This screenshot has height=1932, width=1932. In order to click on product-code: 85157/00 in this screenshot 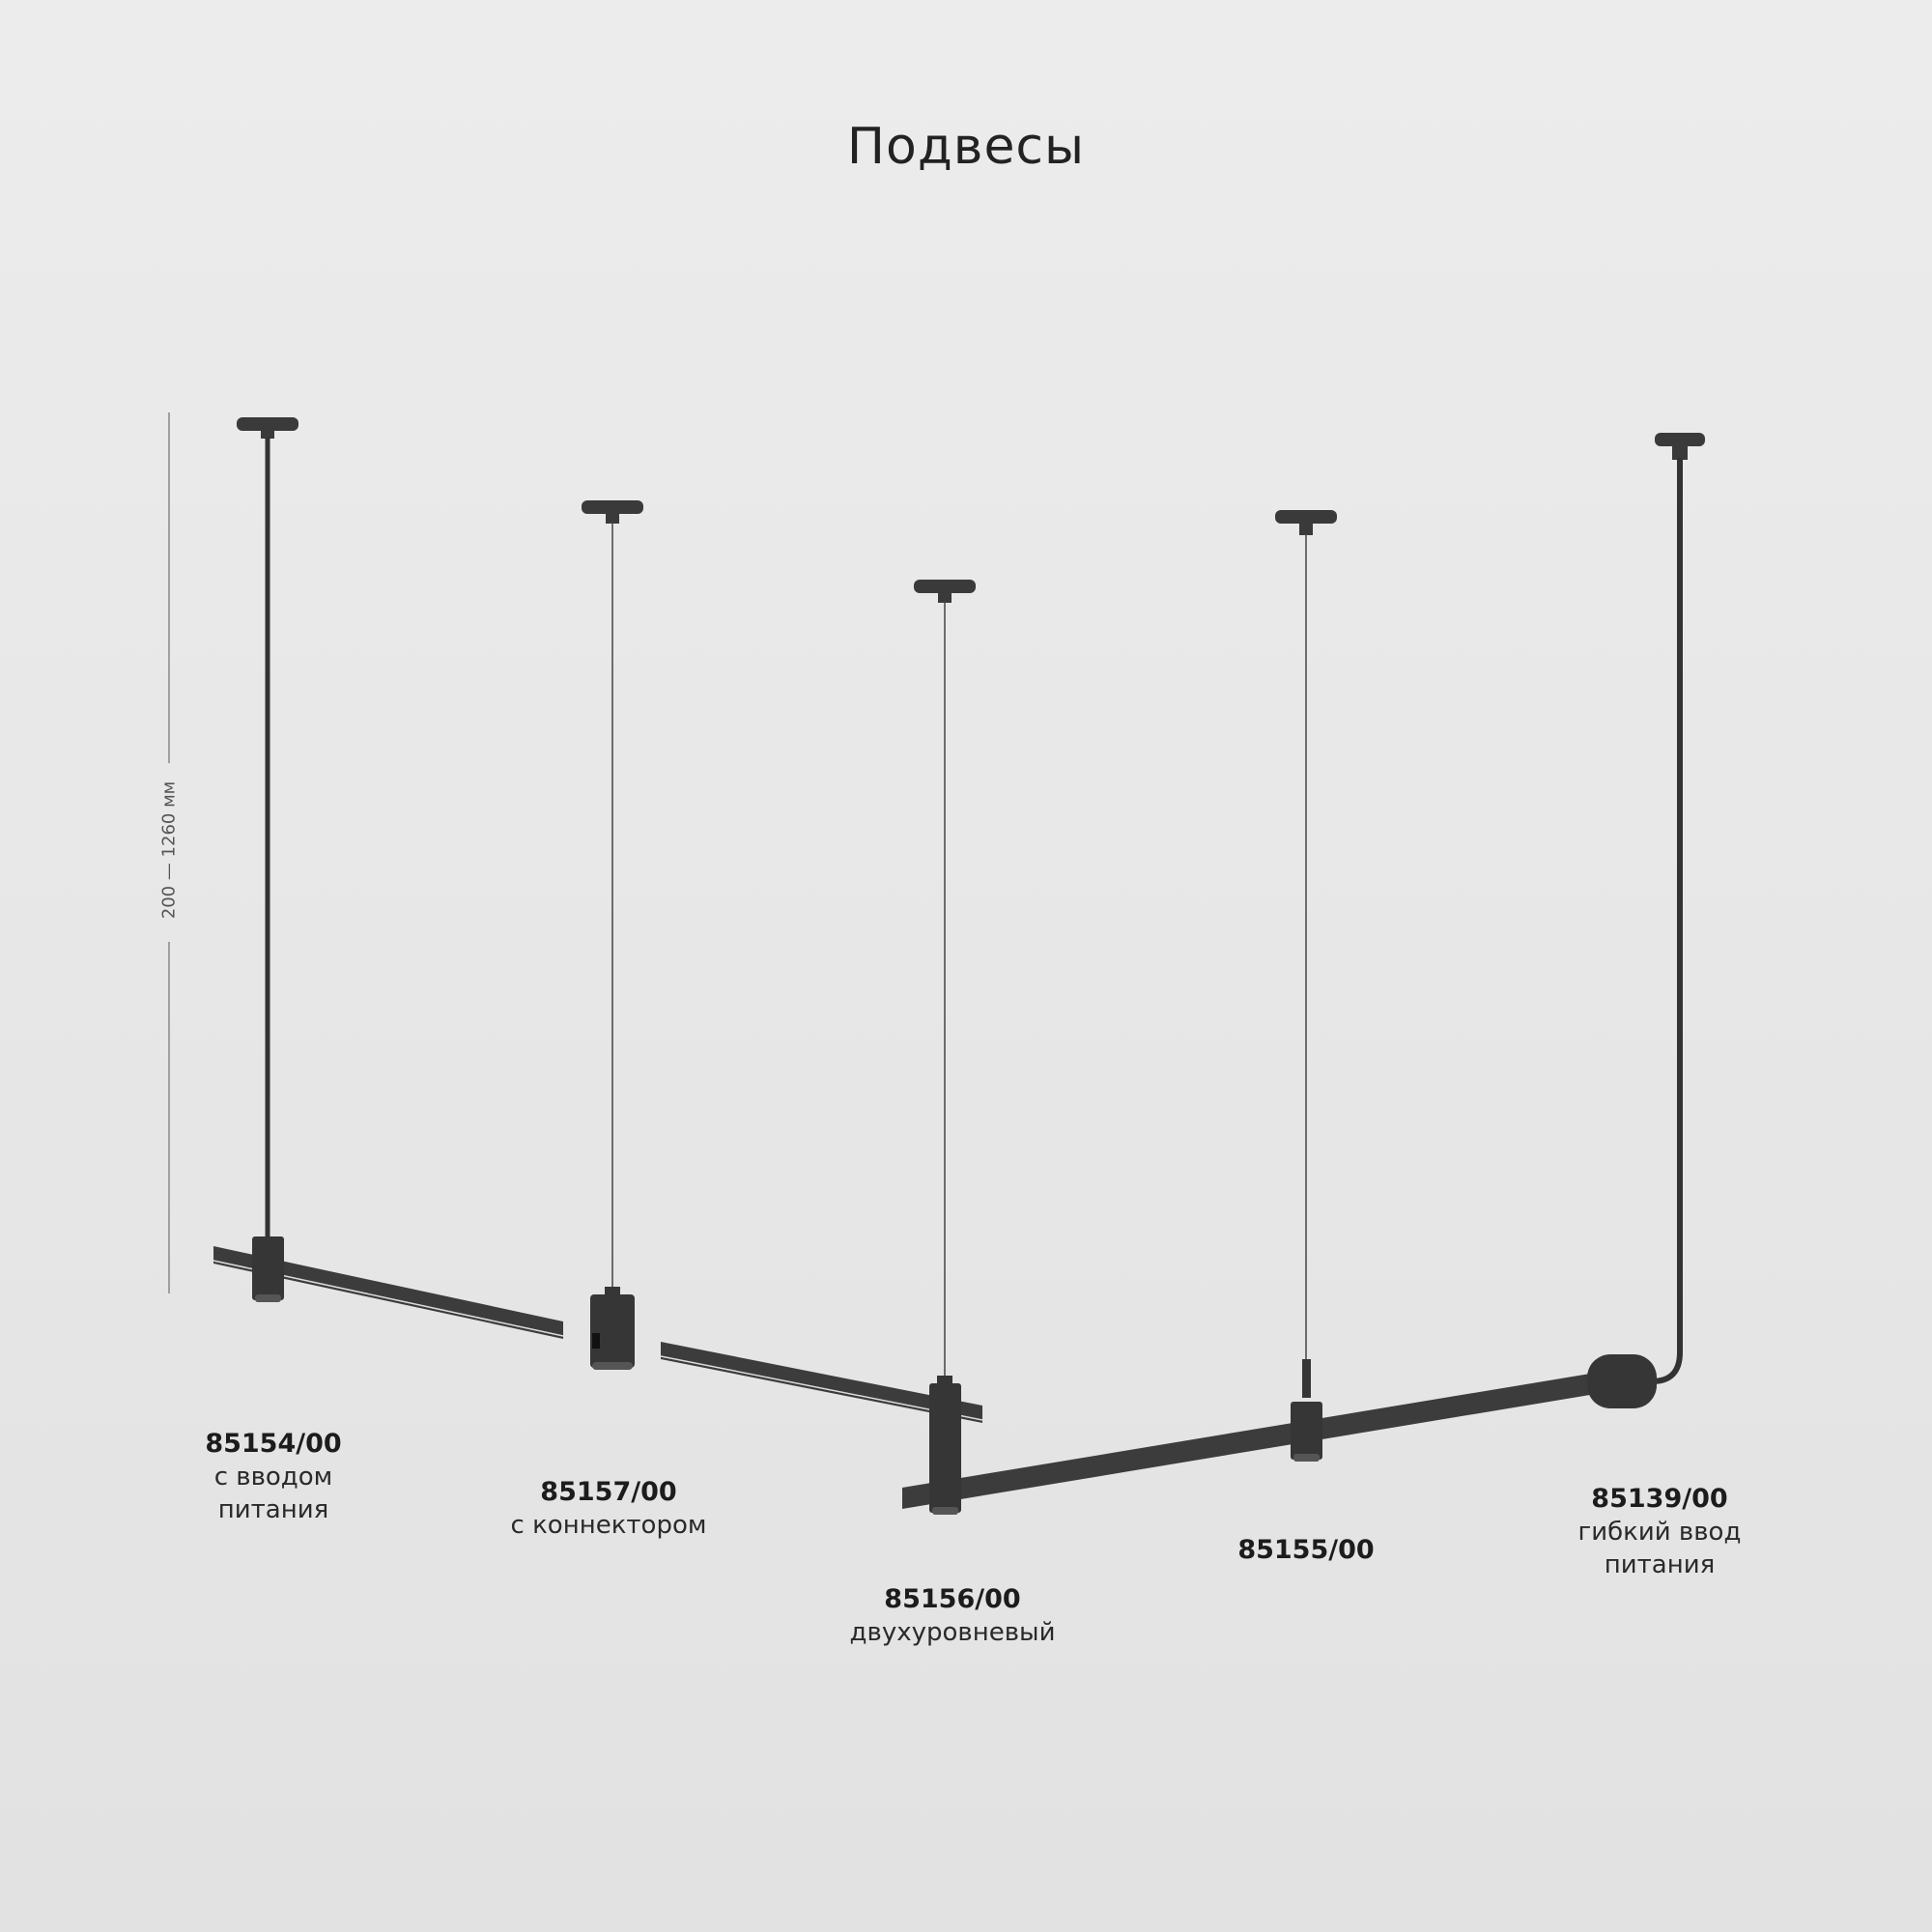, I will do `click(608, 1492)`.